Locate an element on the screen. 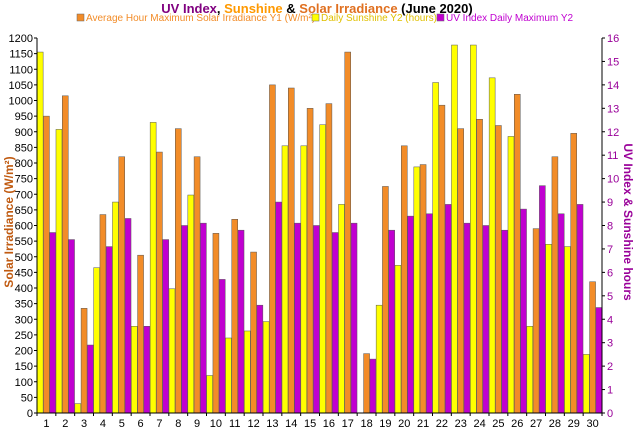 The height and width of the screenshot is (433, 634). y-axis-label-left: Solar Irradiance (W/m²) is located at coordinates (9, 221).